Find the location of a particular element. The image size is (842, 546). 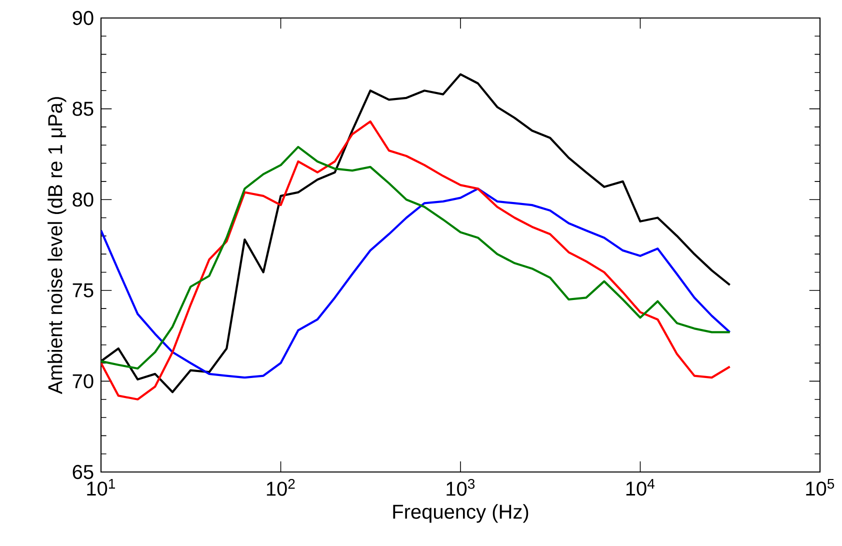

y-tick-label: 90 is located at coordinates (83, 18).